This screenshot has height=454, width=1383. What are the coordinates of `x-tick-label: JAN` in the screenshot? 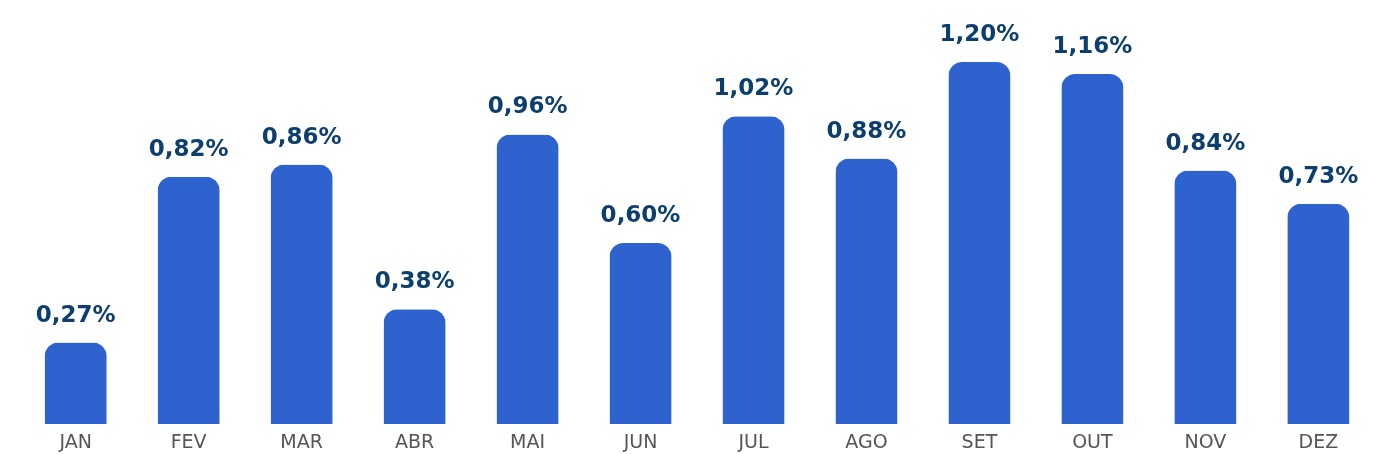 It's located at (75, 440).